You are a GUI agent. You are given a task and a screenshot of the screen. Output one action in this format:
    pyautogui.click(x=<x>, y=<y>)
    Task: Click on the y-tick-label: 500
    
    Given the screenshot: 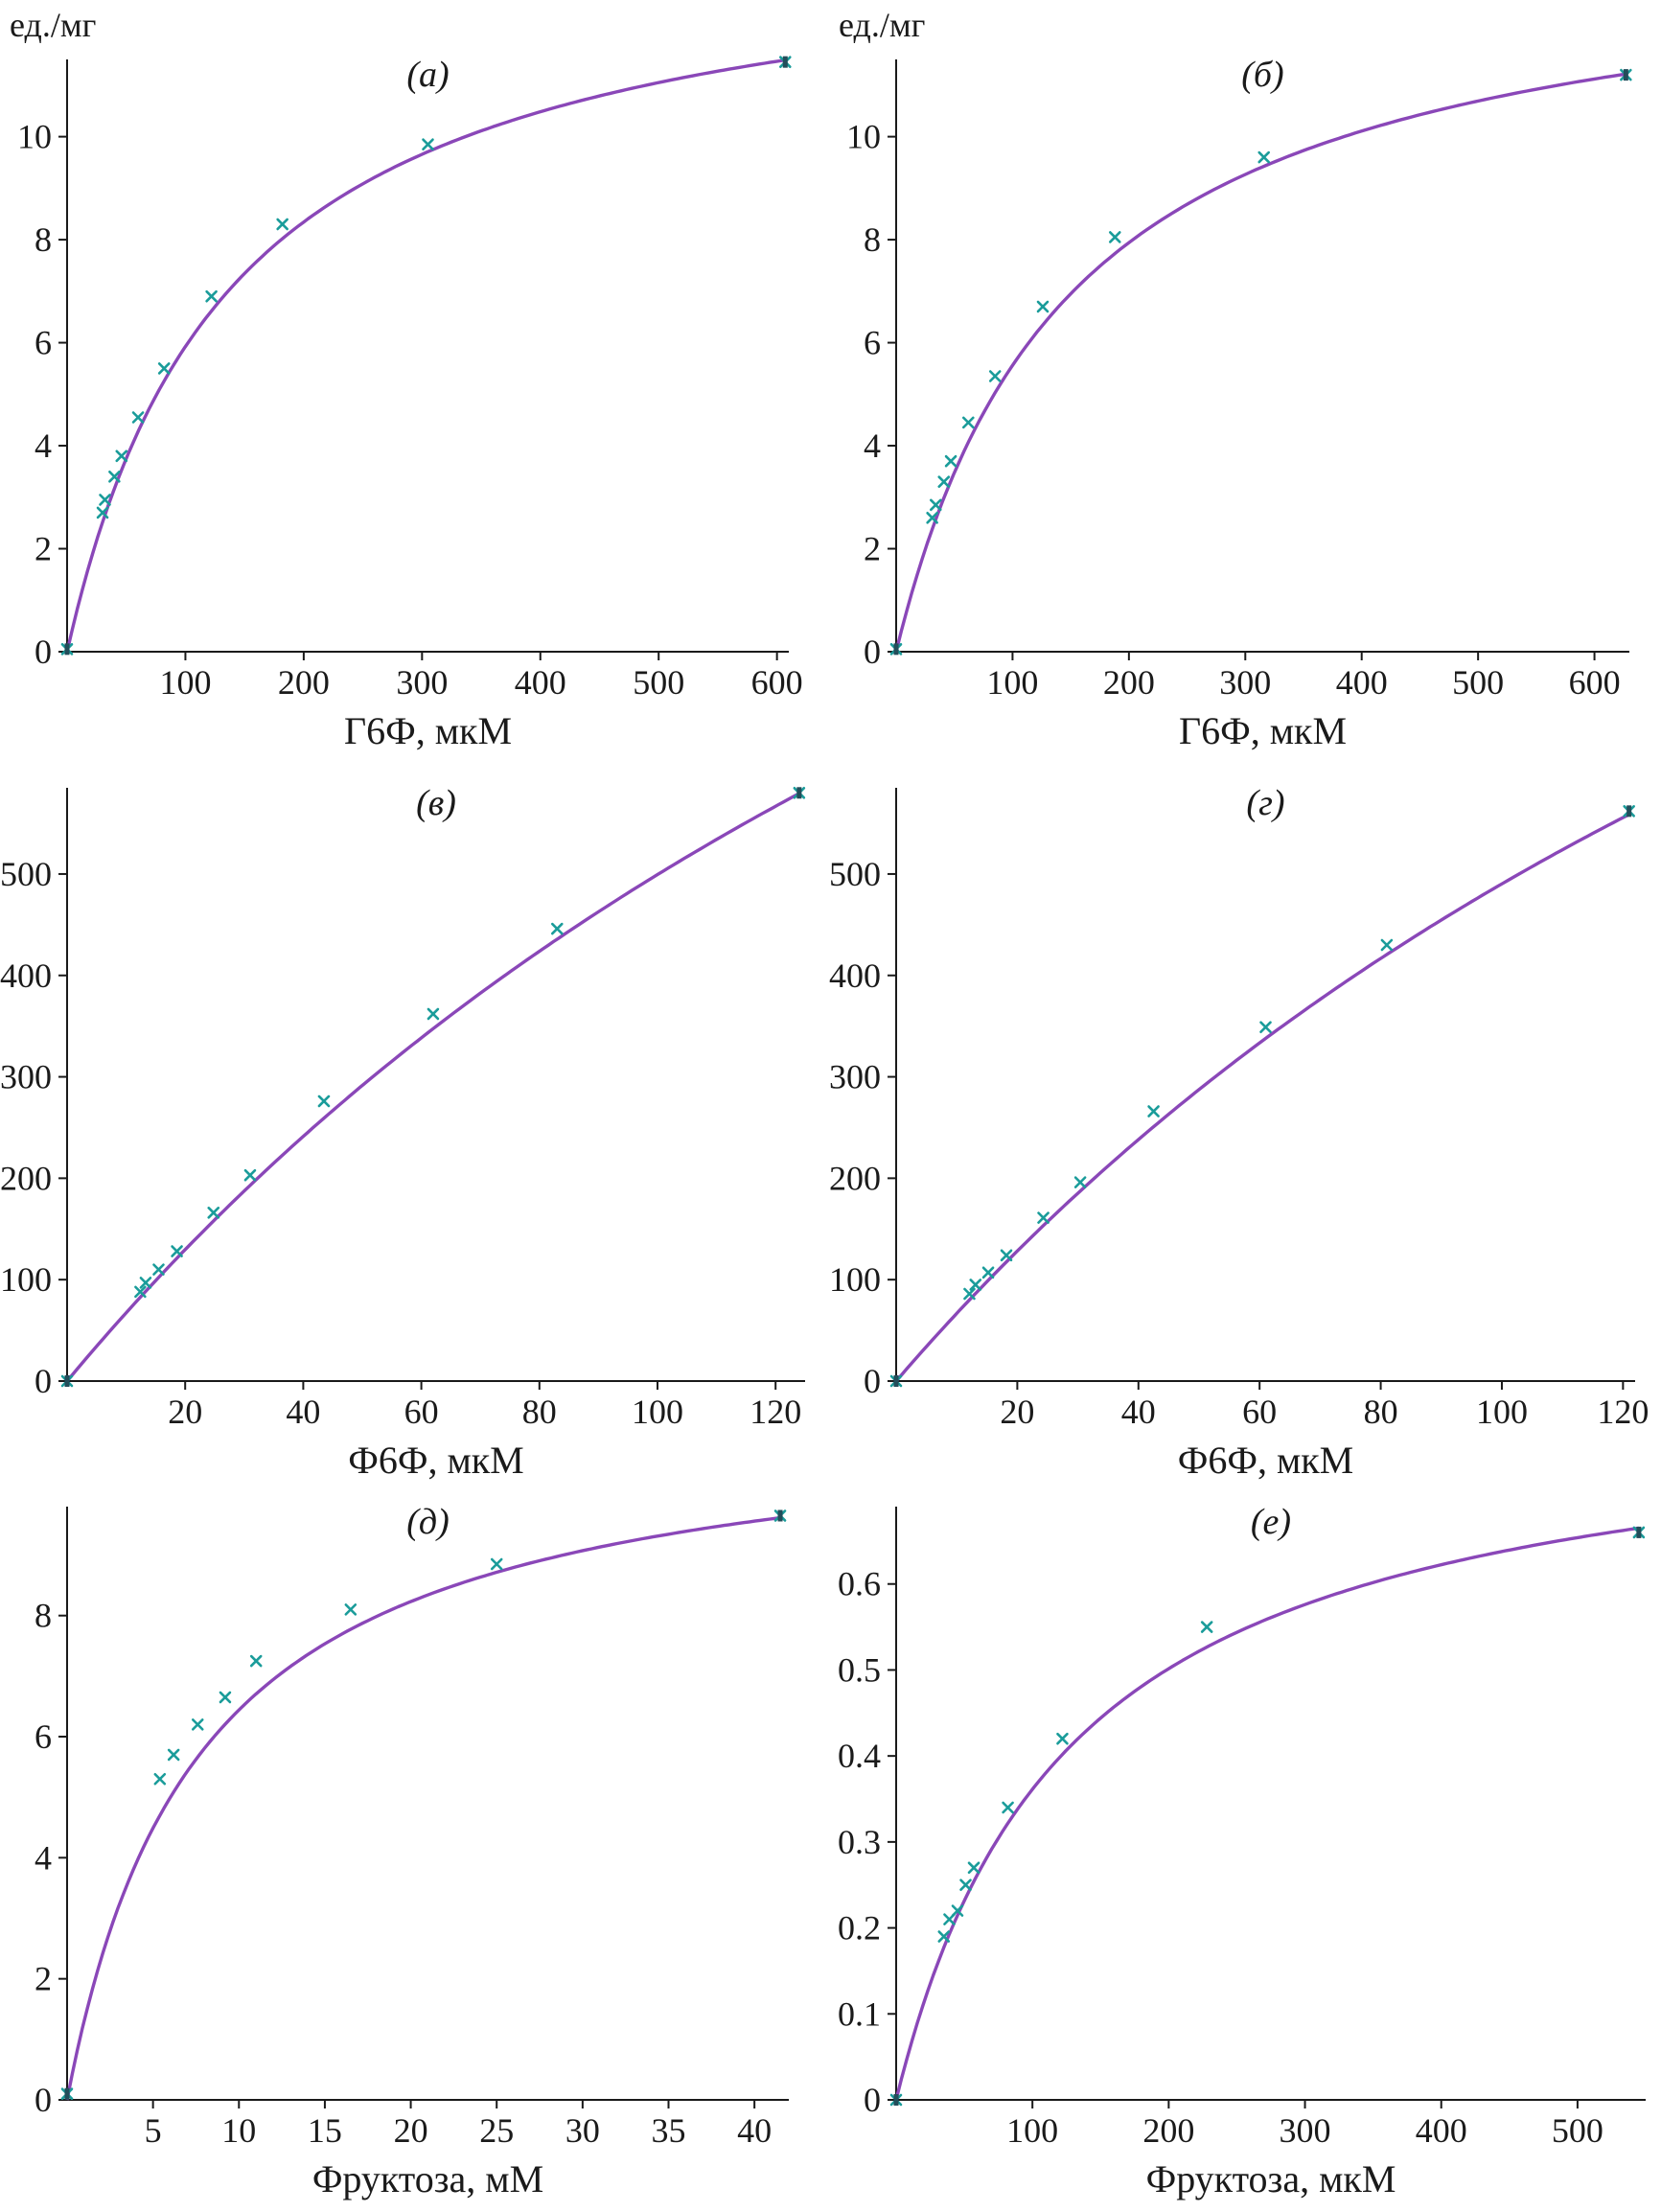 What is the action you would take?
    pyautogui.click(x=26, y=874)
    